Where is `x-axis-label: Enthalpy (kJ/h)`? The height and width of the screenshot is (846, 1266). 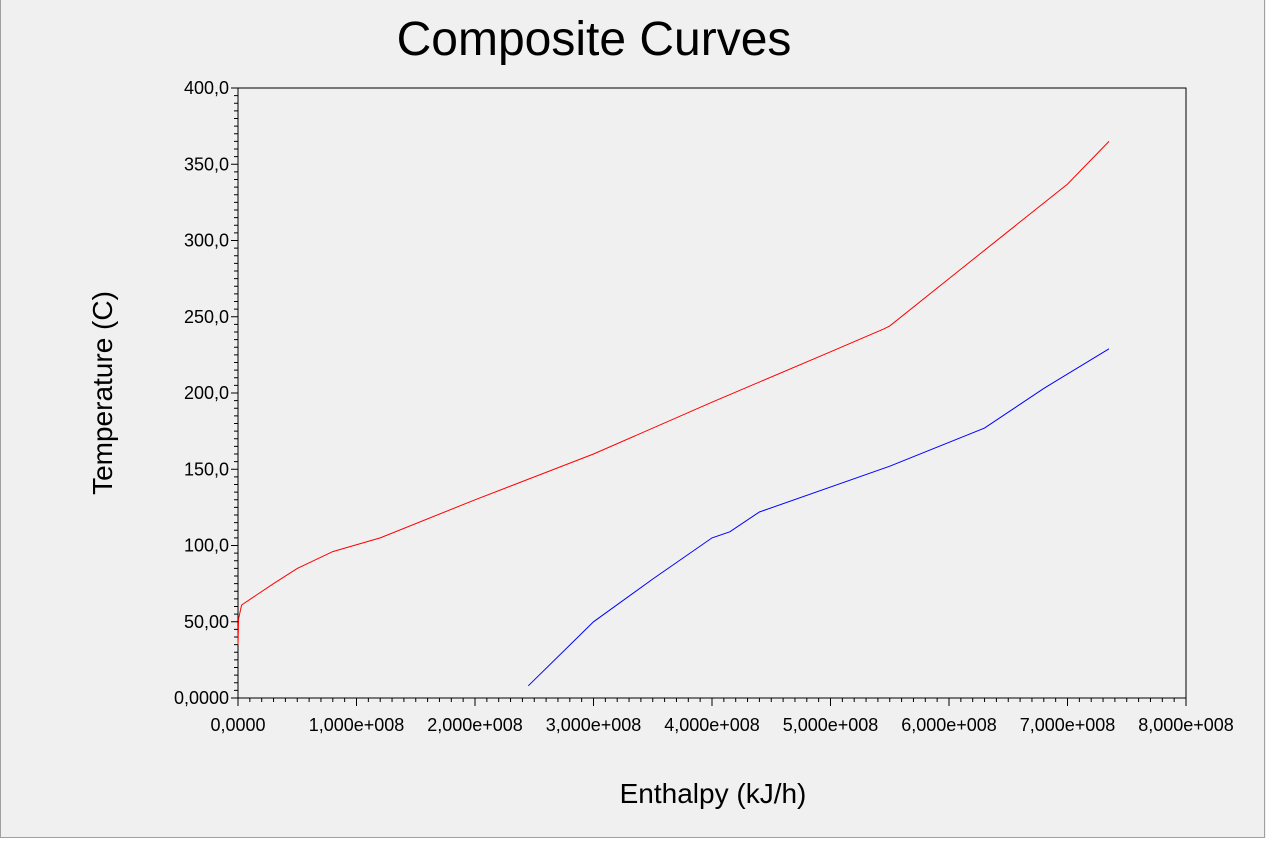
x-axis-label: Enthalpy (kJ/h) is located at coordinates (713, 793).